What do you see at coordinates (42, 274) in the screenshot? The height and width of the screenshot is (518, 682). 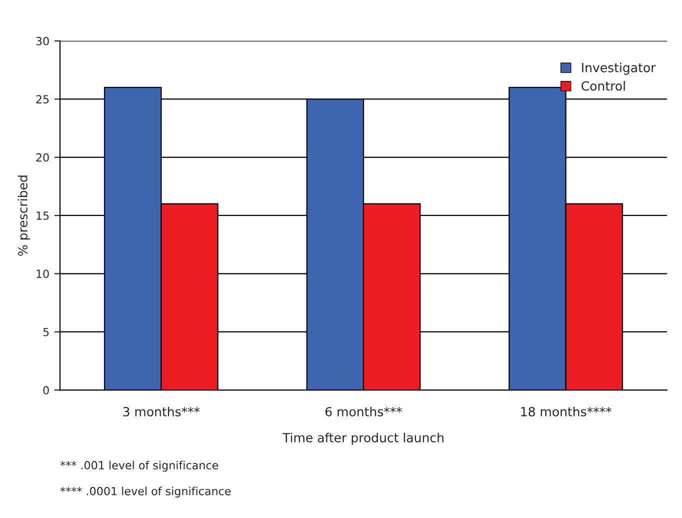 I see `y-tick-label: 10` at bounding box center [42, 274].